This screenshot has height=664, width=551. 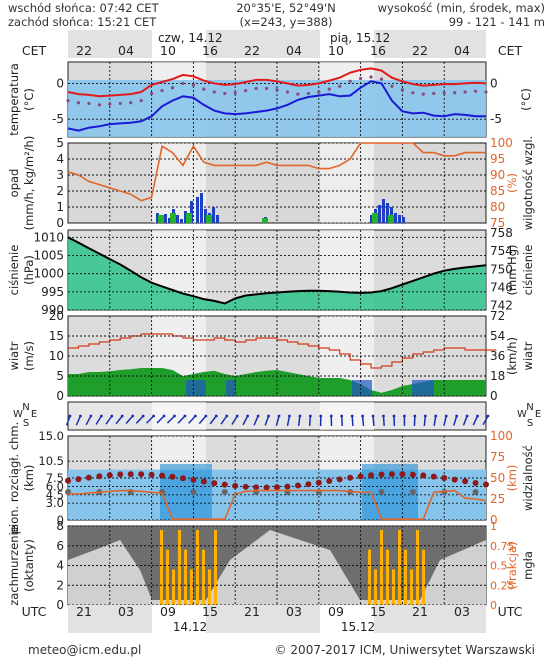 I want to click on wind-ylabel-4: wiatr, so click(x=528, y=355).